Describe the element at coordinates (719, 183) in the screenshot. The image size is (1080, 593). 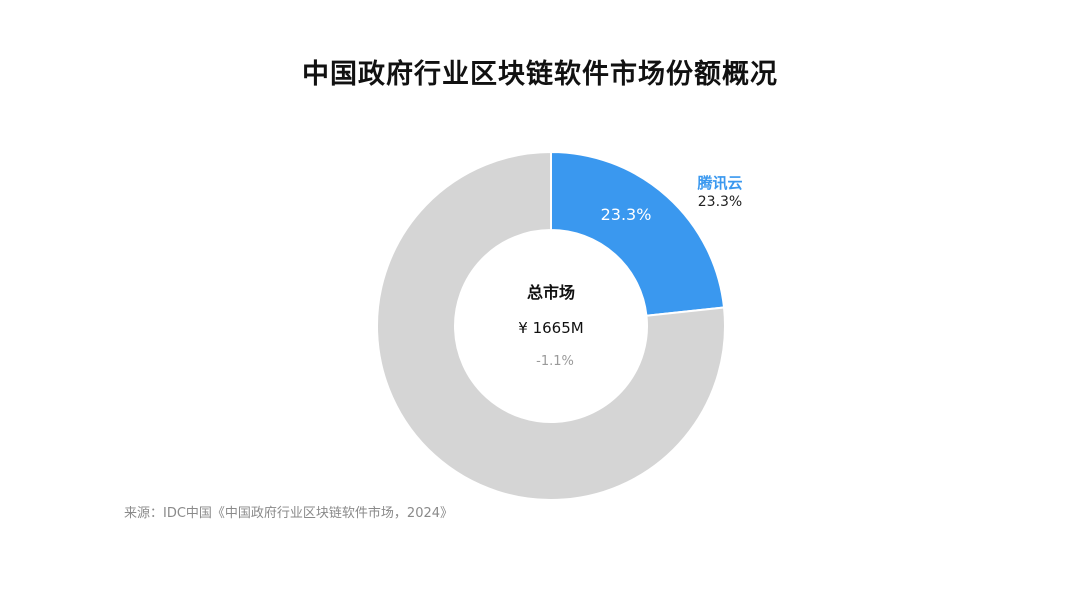
I see `slice-outer-name-label: 腾讯云` at that location.